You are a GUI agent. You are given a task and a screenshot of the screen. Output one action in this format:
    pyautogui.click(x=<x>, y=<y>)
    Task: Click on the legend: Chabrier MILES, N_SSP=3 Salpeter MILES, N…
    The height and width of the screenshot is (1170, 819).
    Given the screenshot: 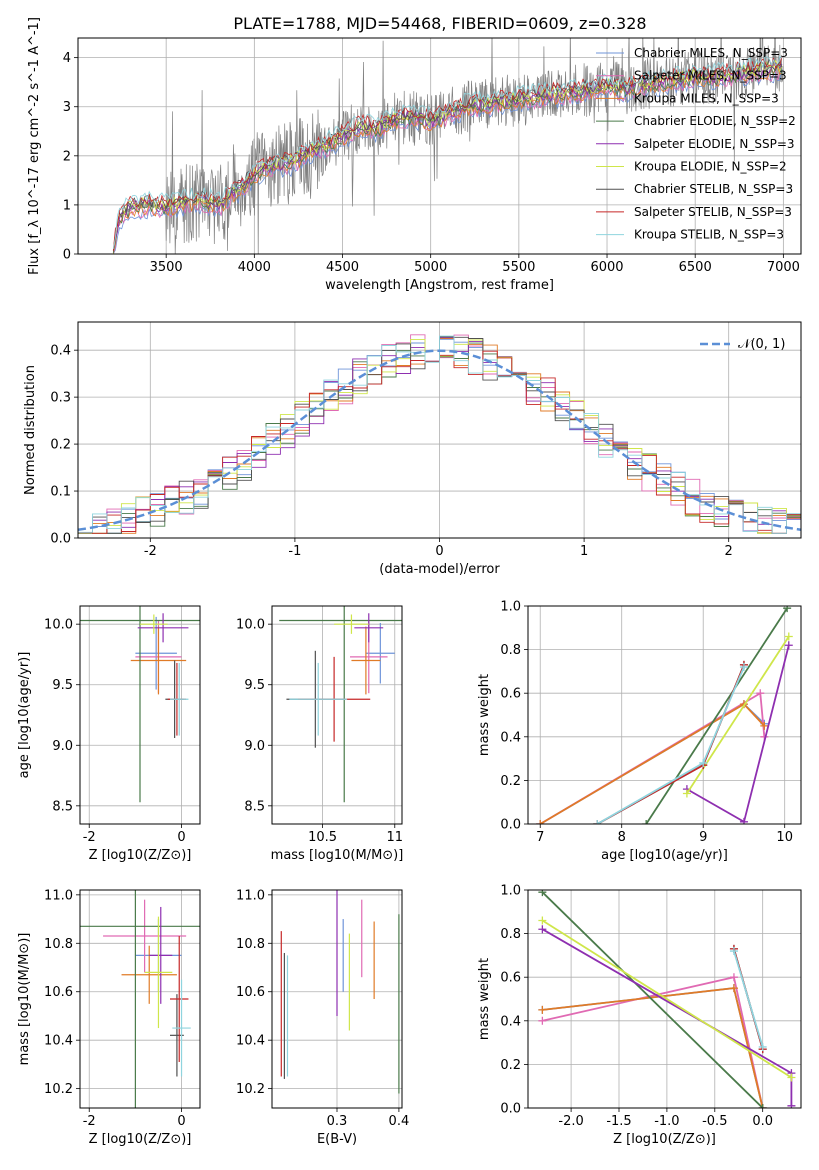 What is the action you would take?
    pyautogui.click(x=696, y=144)
    